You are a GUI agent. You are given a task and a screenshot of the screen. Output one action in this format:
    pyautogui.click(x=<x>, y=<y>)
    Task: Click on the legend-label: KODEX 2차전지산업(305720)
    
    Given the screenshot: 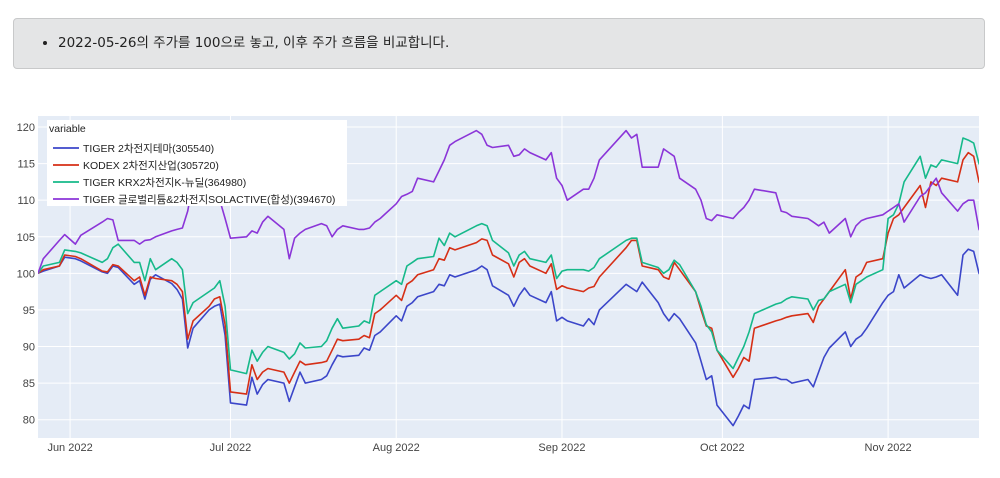 What is the action you would take?
    pyautogui.click(x=151, y=165)
    